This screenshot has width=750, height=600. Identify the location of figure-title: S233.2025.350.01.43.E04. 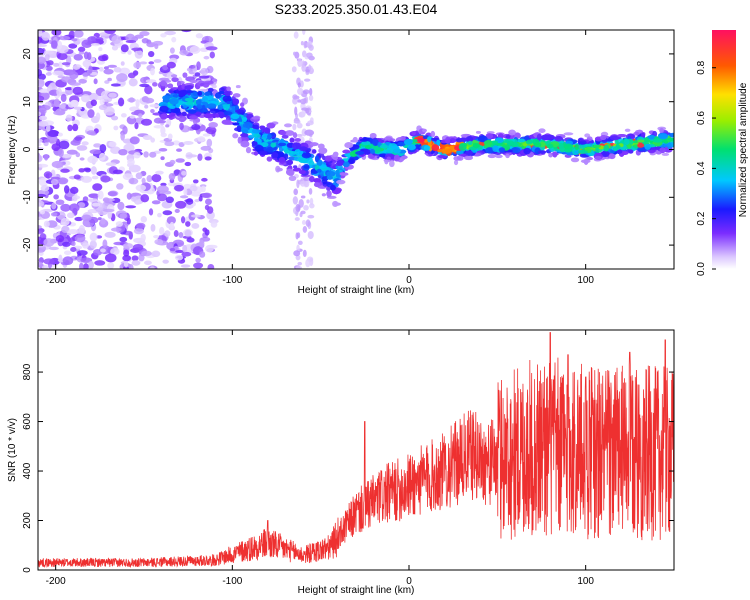
(356, 9).